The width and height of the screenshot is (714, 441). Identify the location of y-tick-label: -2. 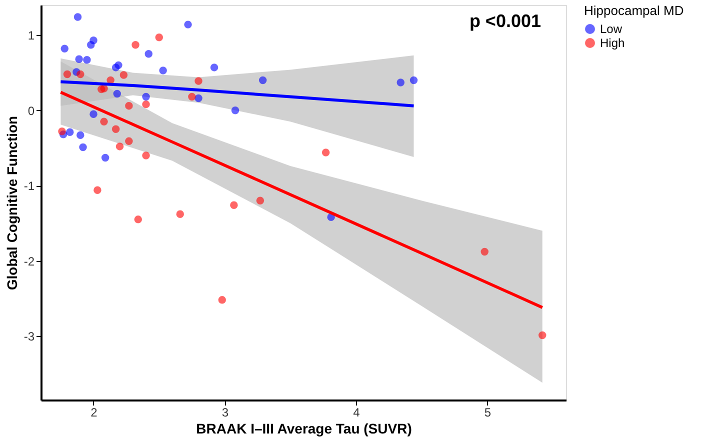
(29, 261).